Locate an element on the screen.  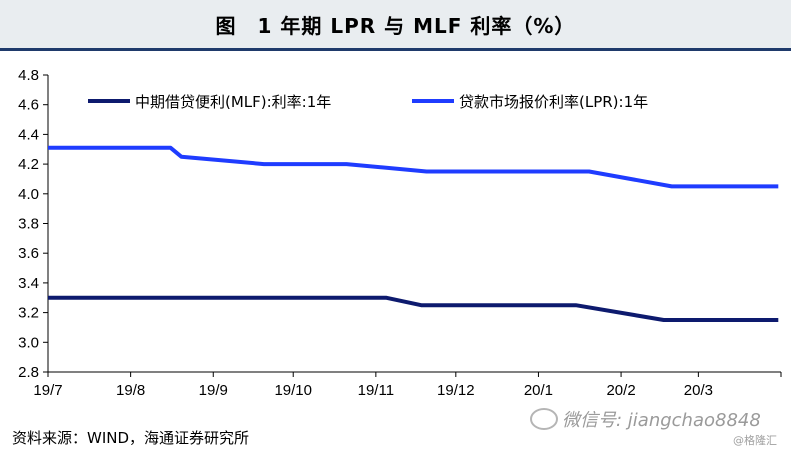
x-tick-label: 19/11 is located at coordinates (376, 389).